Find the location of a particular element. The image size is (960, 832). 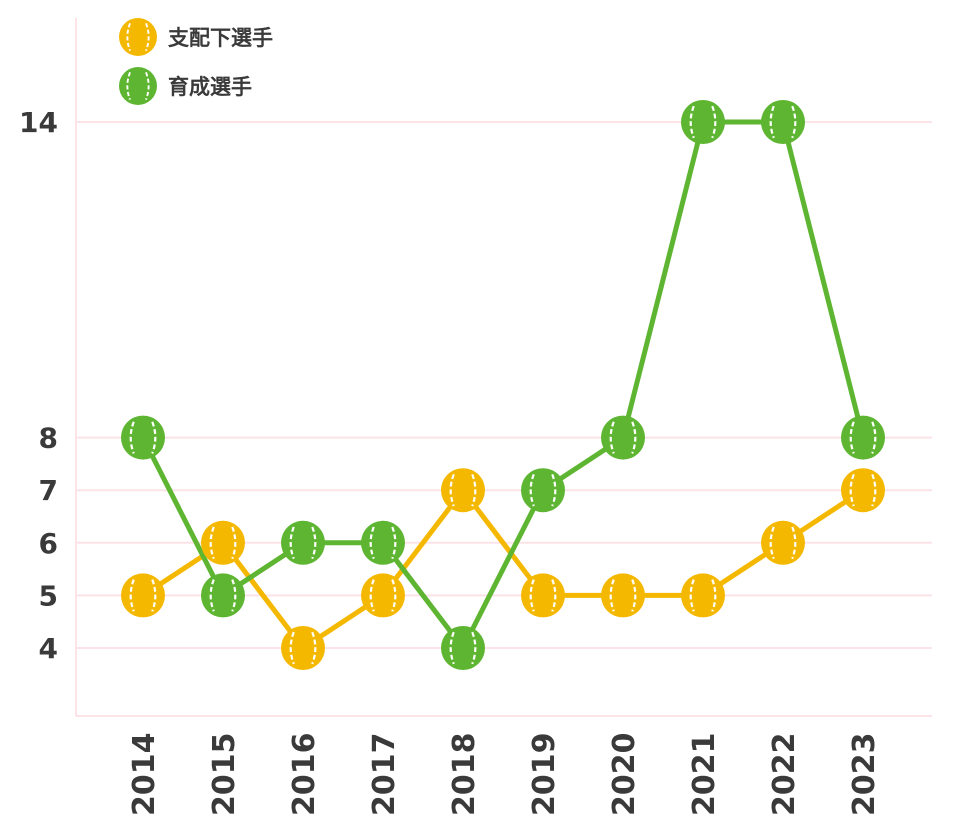

y-tick-label: 6 is located at coordinates (48, 543).